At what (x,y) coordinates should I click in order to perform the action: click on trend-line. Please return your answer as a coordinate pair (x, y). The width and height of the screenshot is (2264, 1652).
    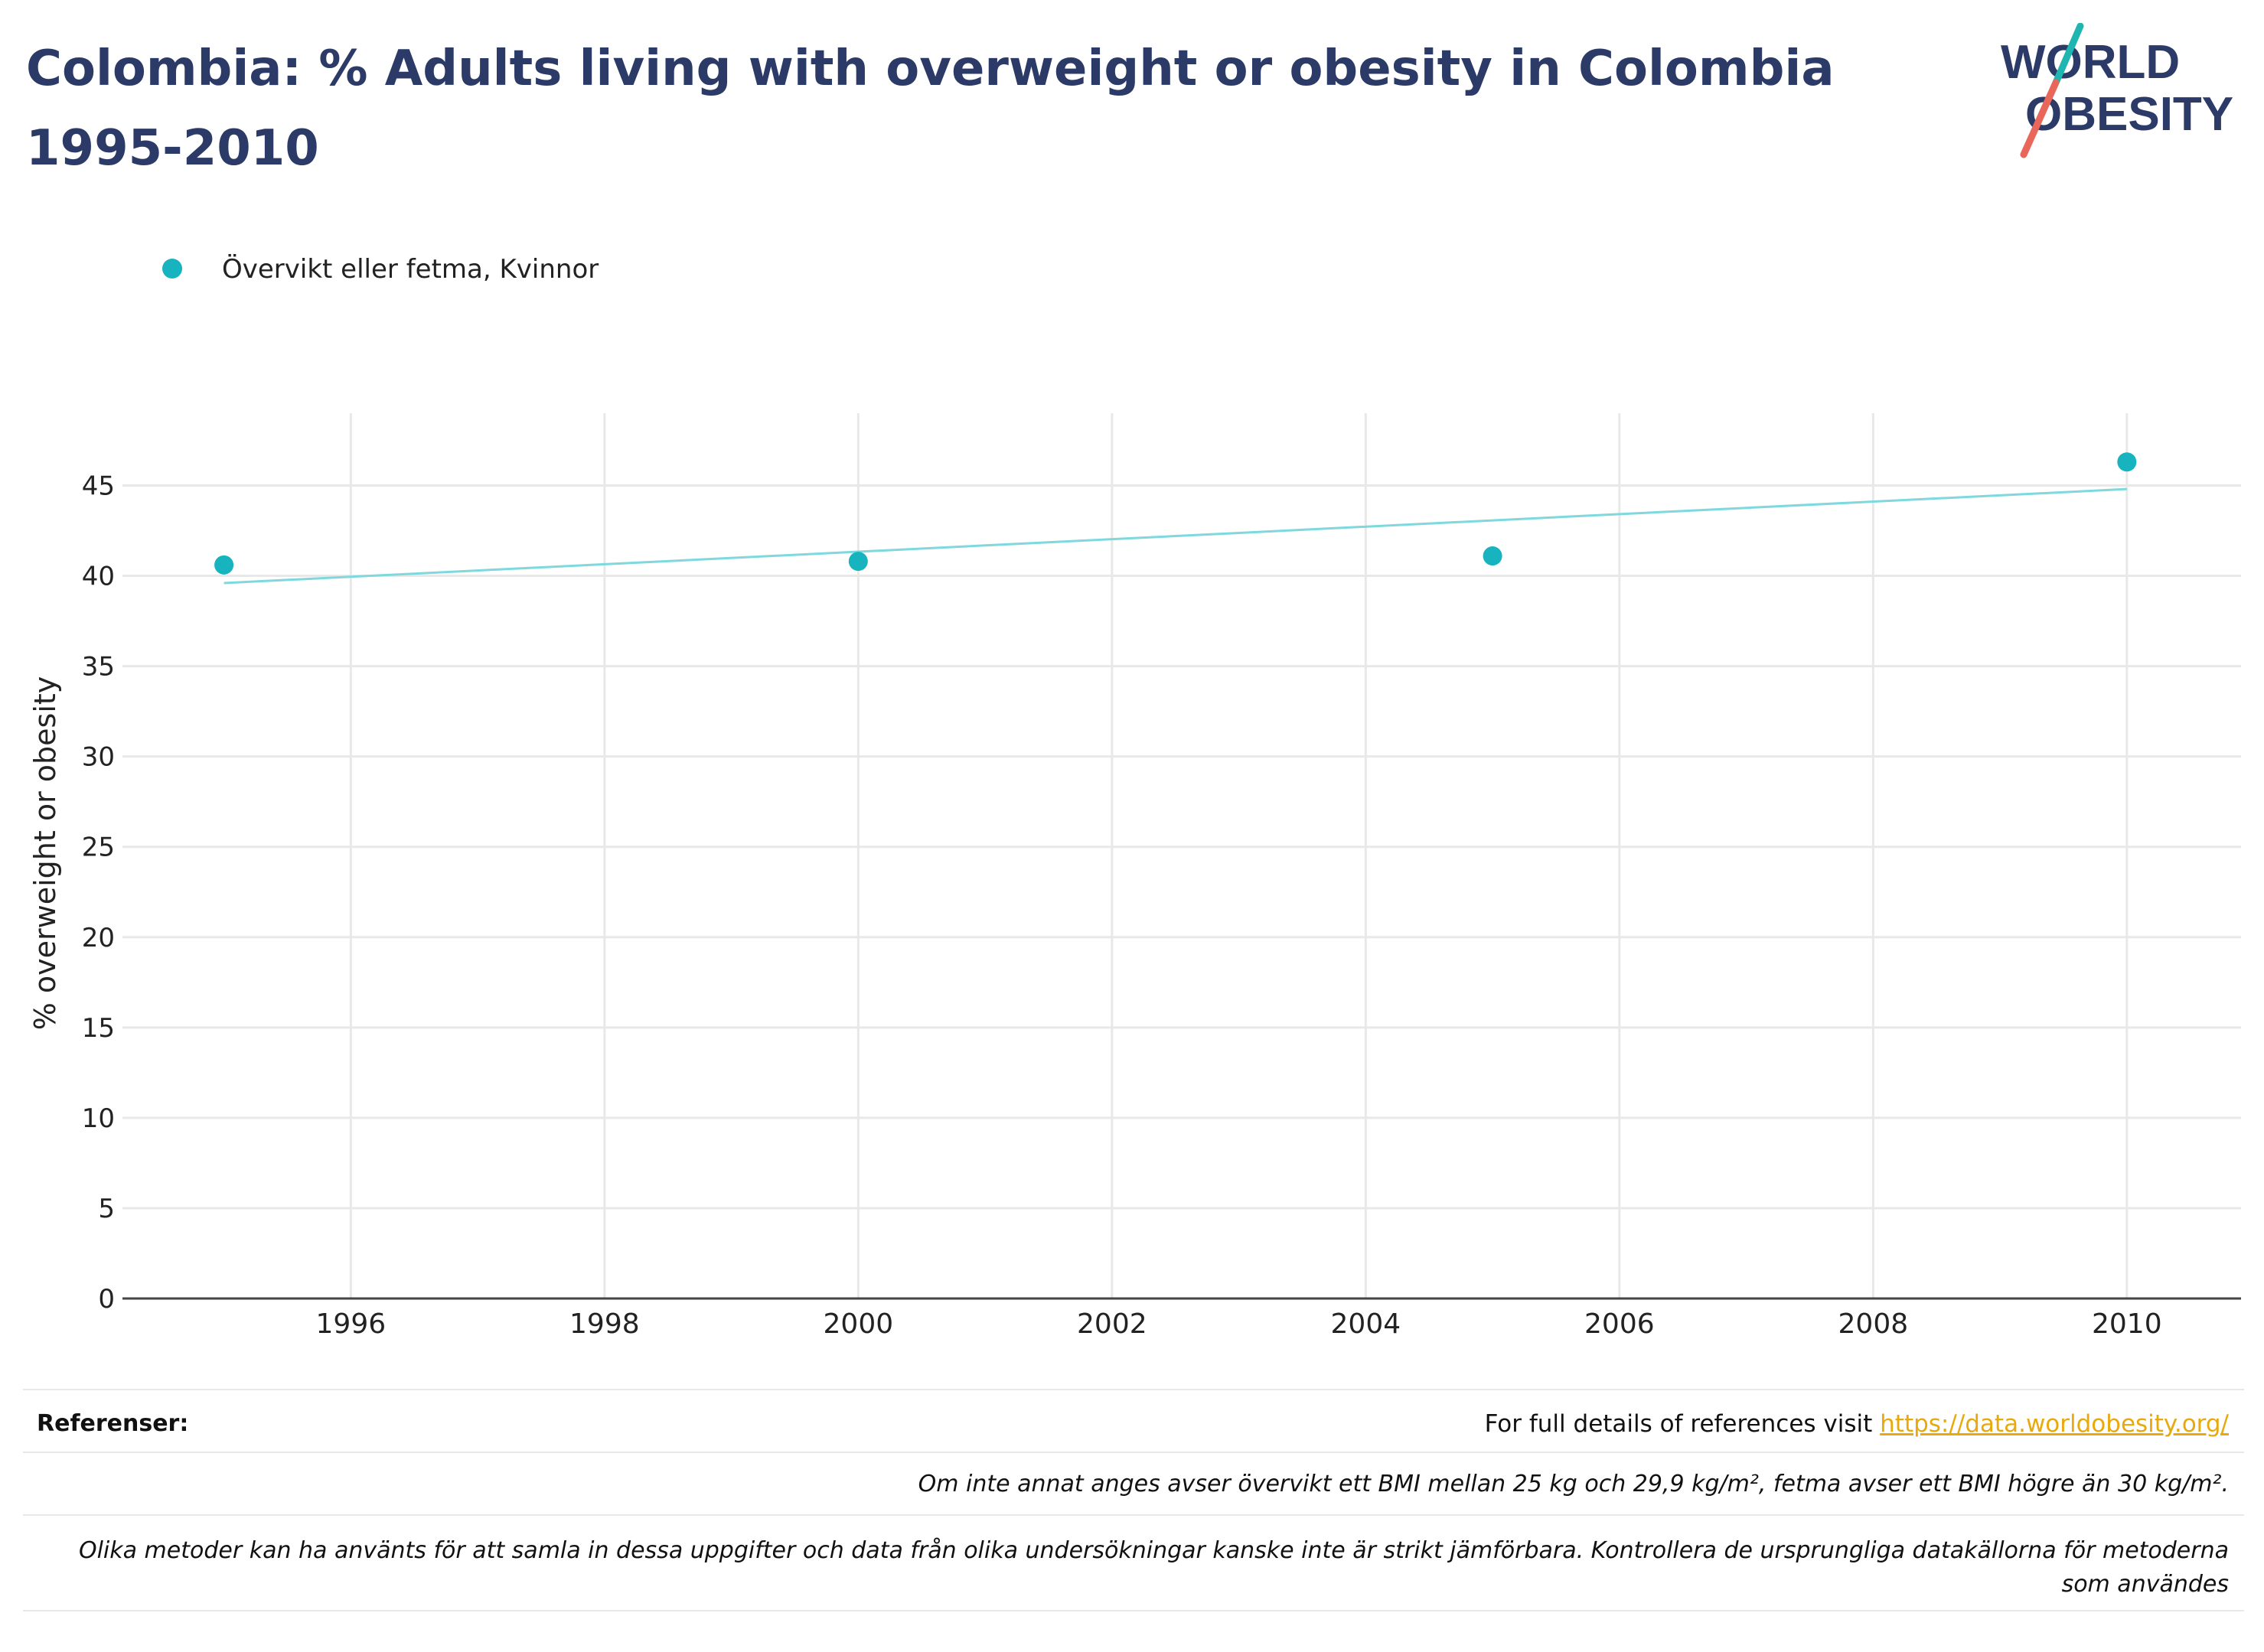
    Looking at the image, I should click on (1175, 536).